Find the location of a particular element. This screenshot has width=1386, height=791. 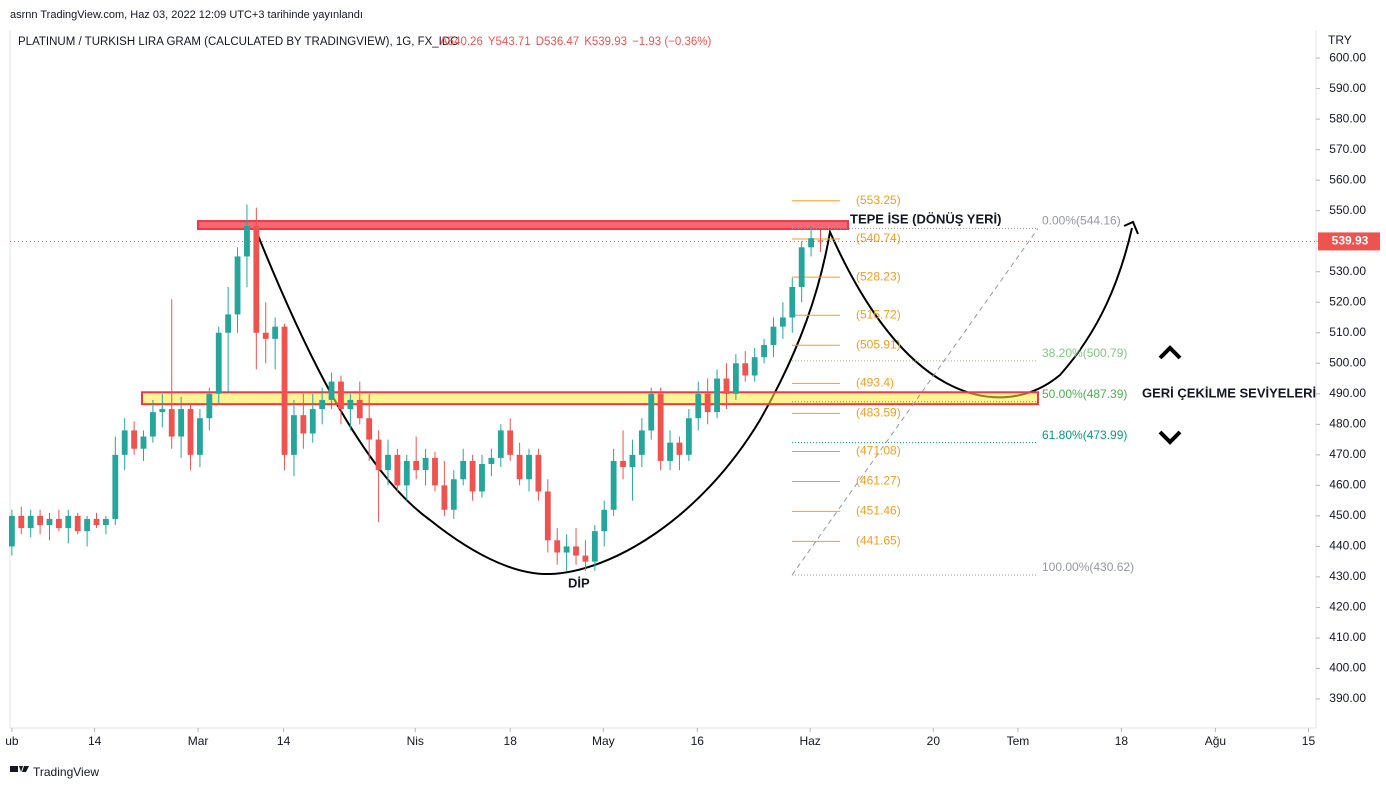

logo is located at coordinates (19, 769).